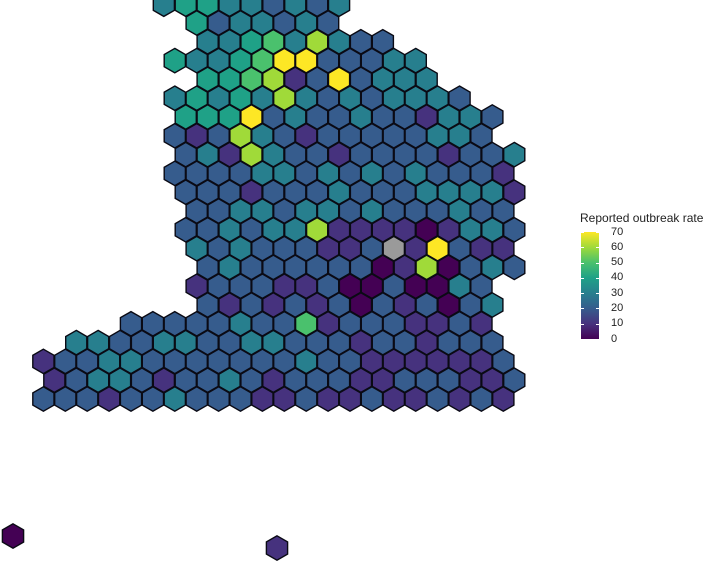 This screenshot has height=561, width=709. Describe the element at coordinates (617, 292) in the screenshot. I see `legend-tick-label: 30` at that location.